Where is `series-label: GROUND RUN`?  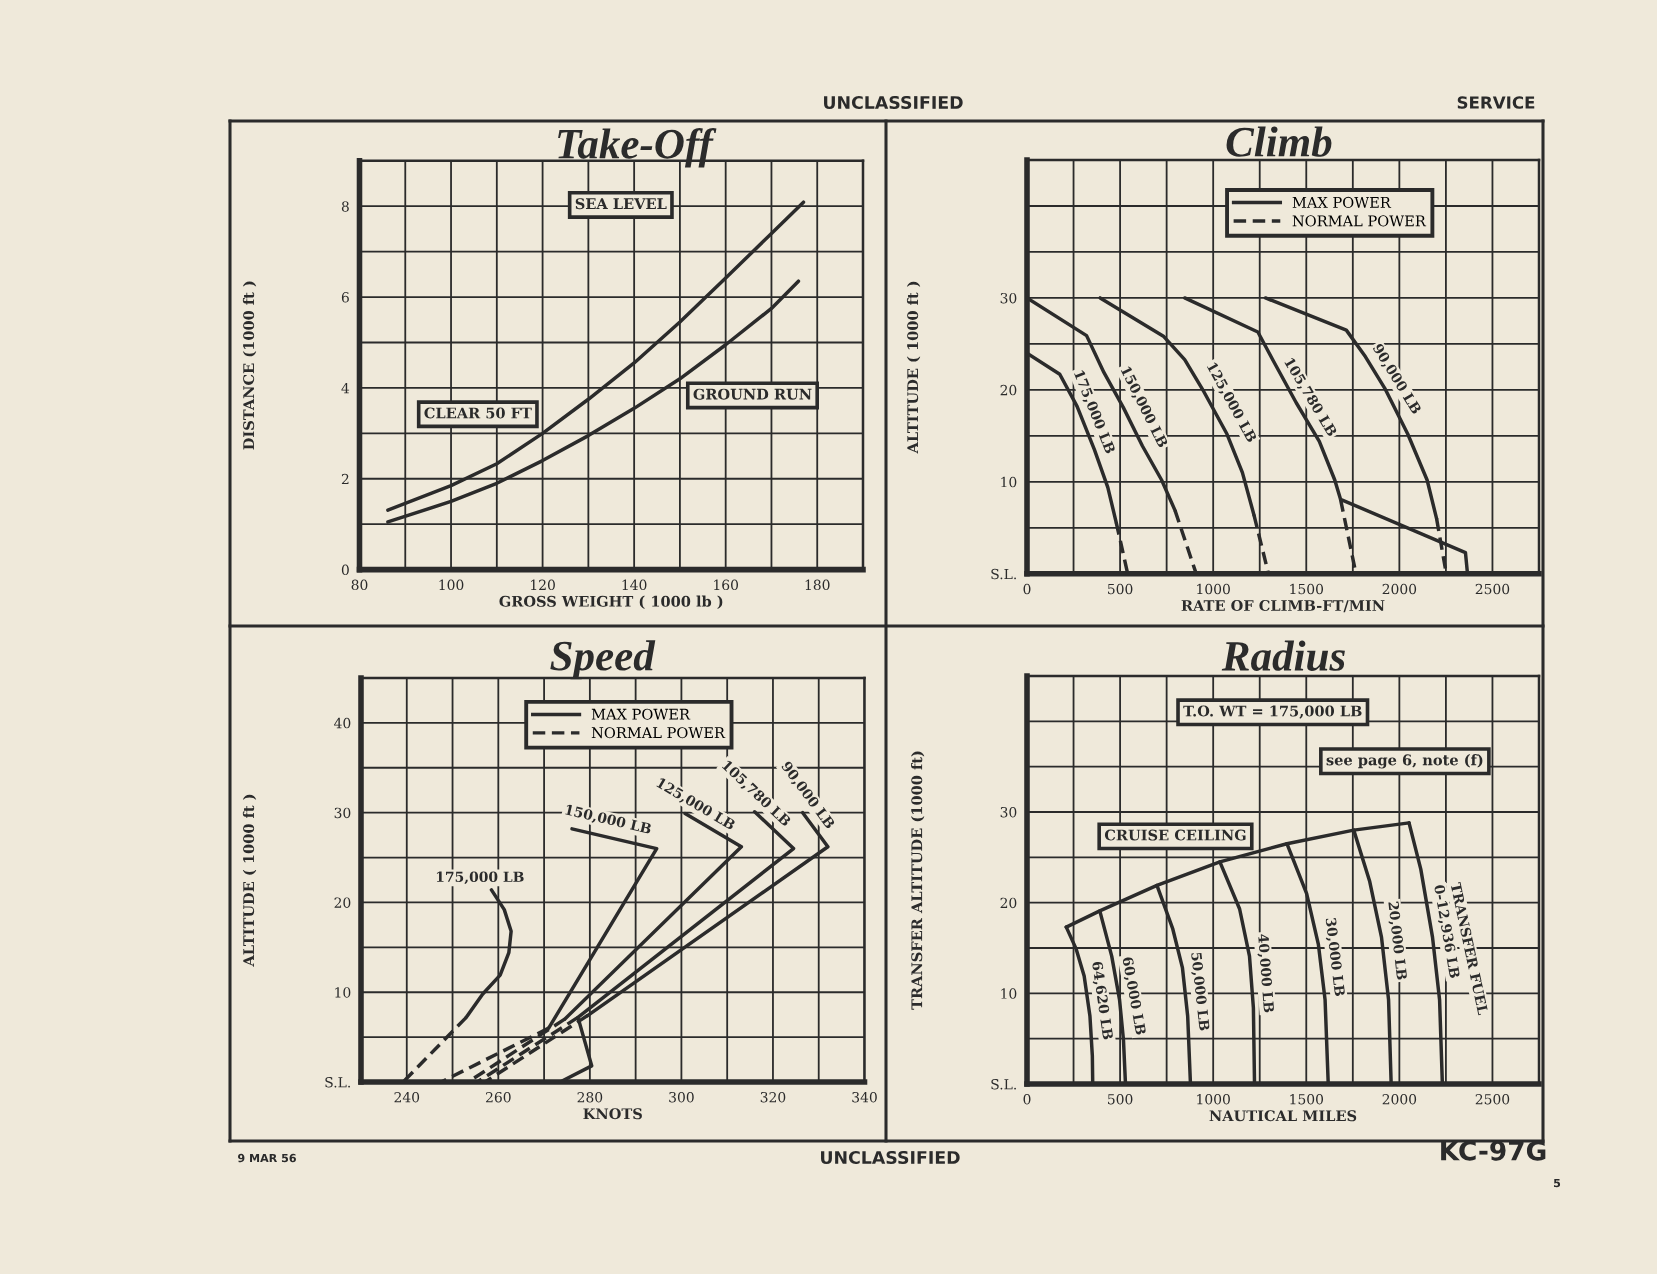
series-label: GROUND RUN is located at coordinates (752, 394).